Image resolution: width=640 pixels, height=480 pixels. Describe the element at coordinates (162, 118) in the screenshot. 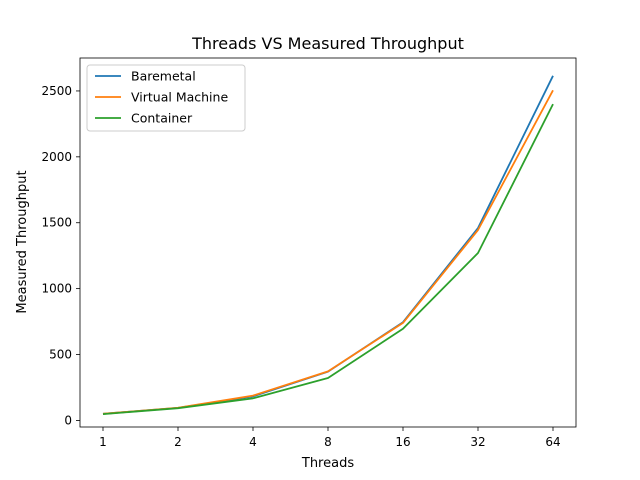

I see `legend-label: Container` at that location.